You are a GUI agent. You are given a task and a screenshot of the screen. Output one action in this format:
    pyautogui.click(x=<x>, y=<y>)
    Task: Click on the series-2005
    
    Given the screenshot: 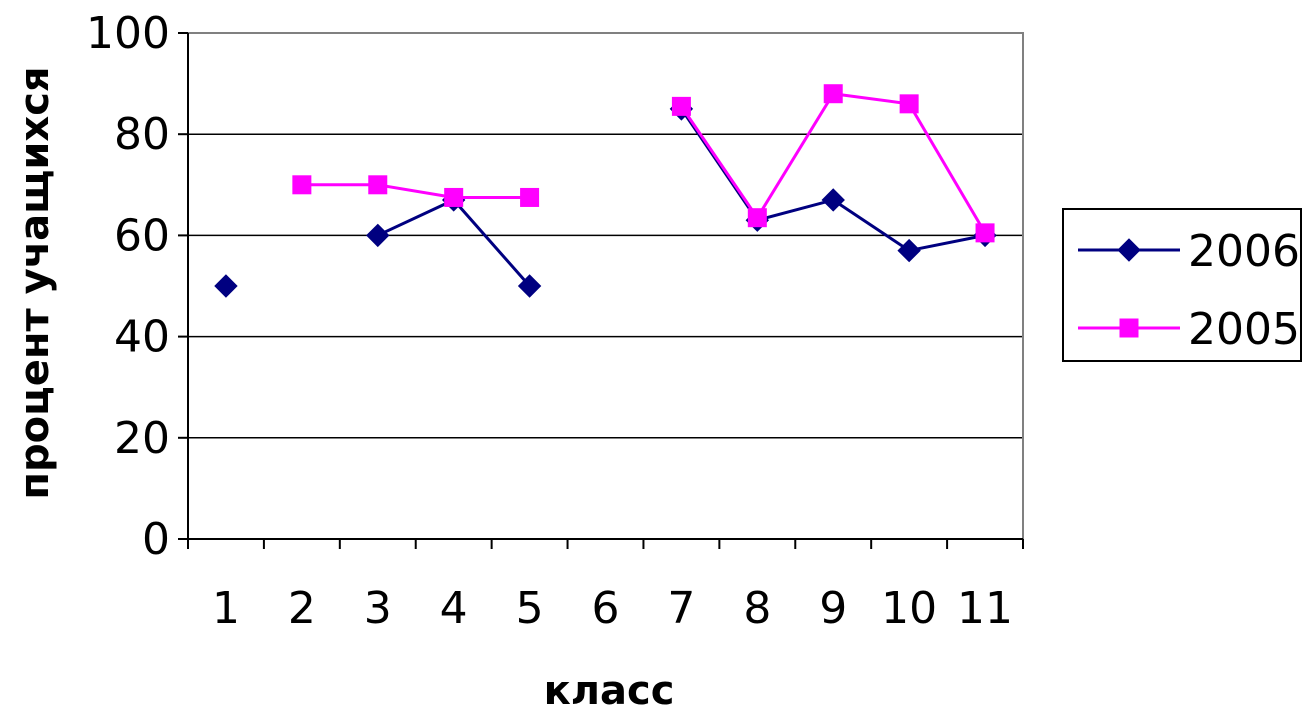 What is the action you would take?
    pyautogui.click(x=643, y=163)
    